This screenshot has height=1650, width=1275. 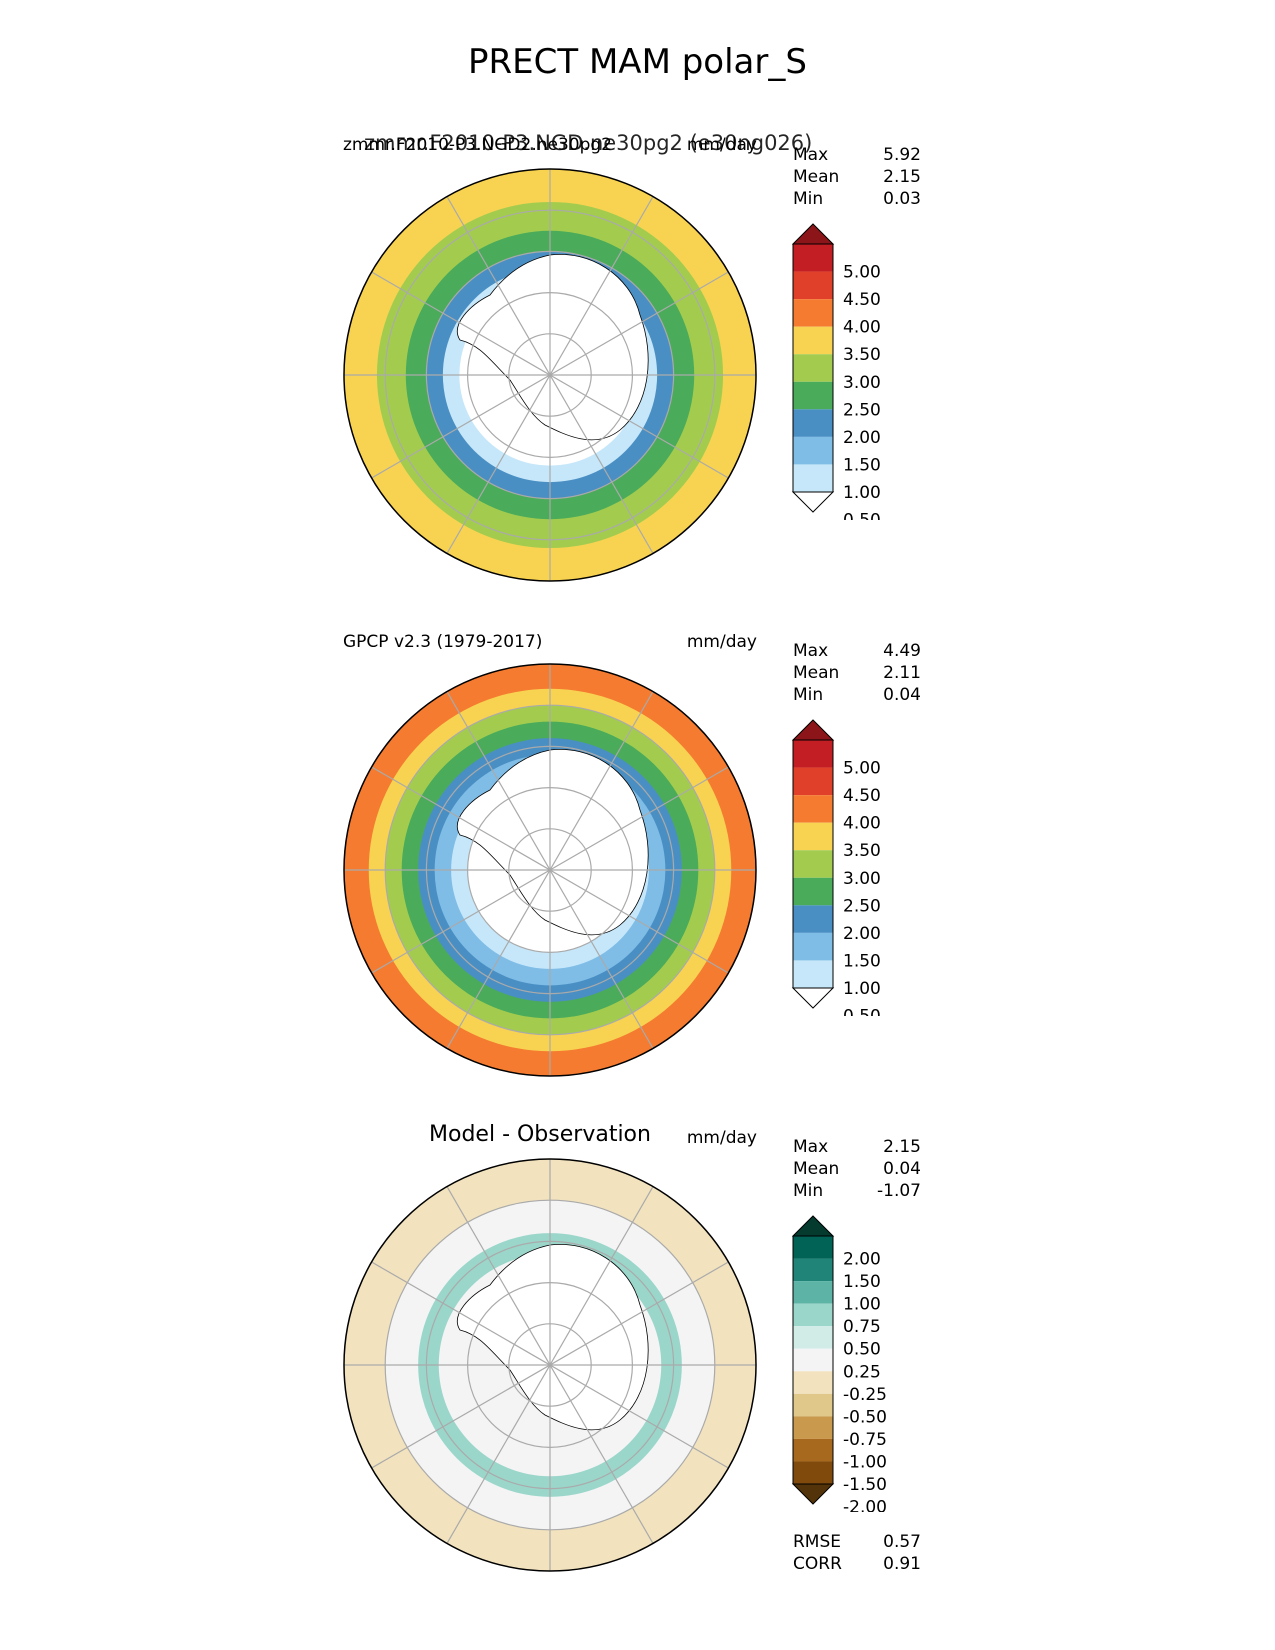 What do you see at coordinates (902, 695) in the screenshot?
I see `panel-2-min-value: 0.04` at bounding box center [902, 695].